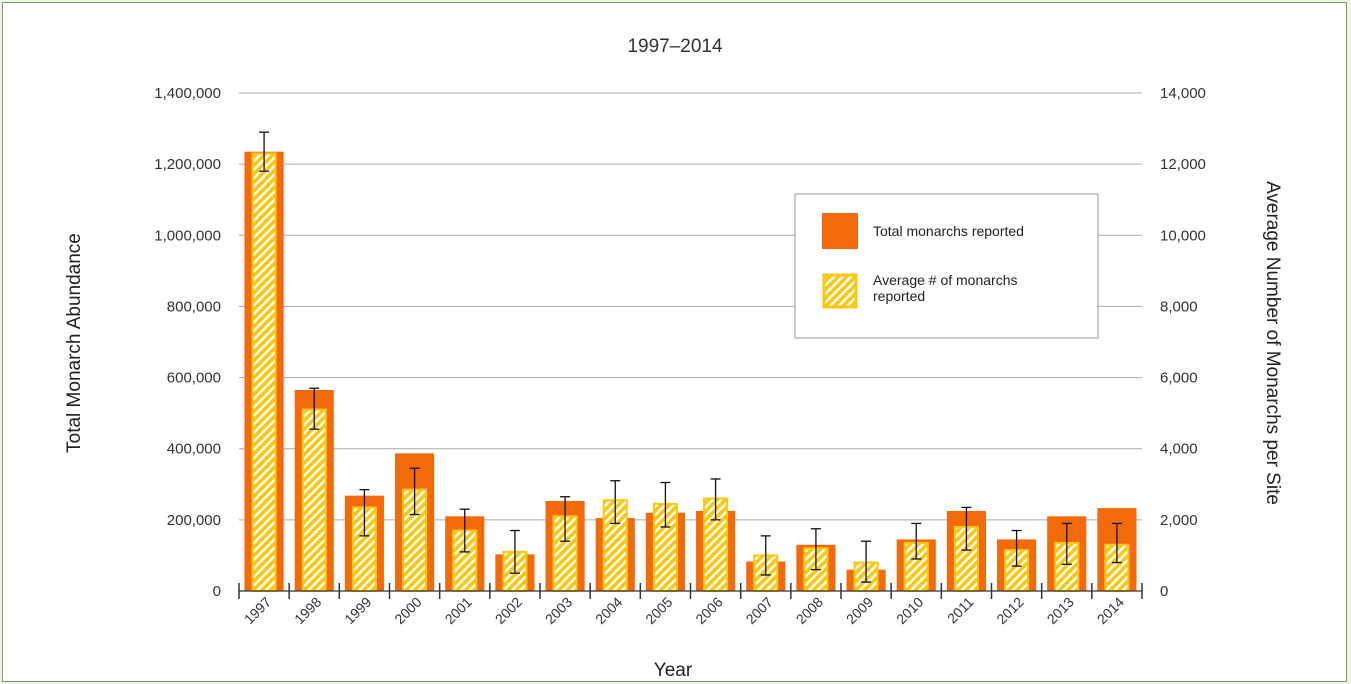 The height and width of the screenshot is (684, 1351). Describe the element at coordinates (217, 591) in the screenshot. I see `y-tick-label: 0` at that location.